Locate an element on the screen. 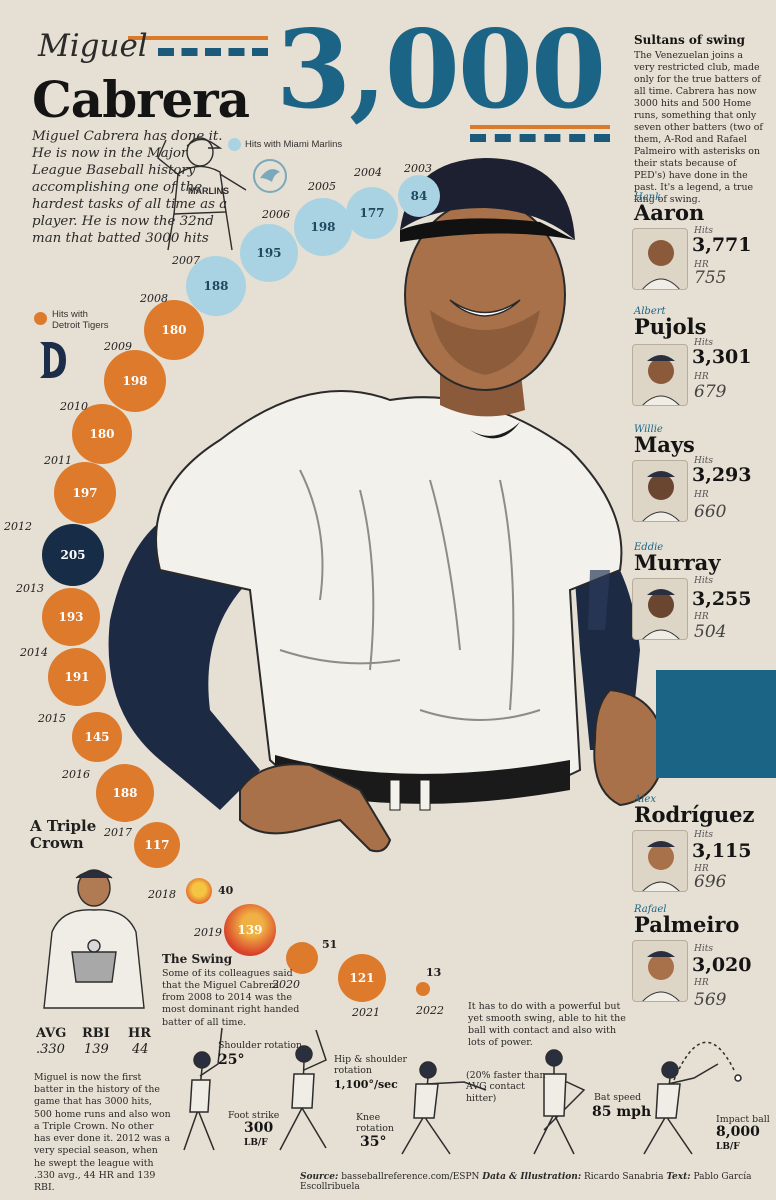 The image size is (776, 1200). triple-crown-title-line1: A Triple is located at coordinates (63, 826).